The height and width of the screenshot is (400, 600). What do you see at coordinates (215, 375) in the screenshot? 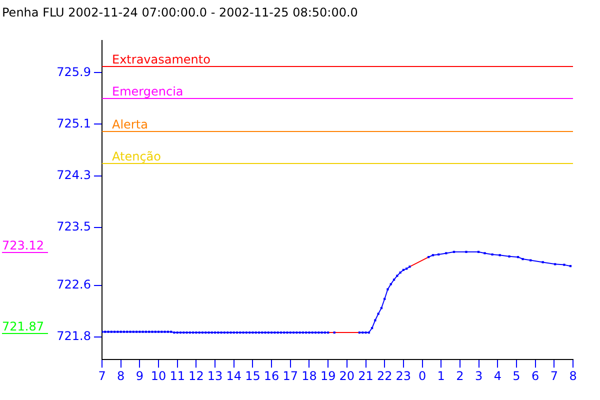
I see `x-tick-label: 13` at bounding box center [215, 375].